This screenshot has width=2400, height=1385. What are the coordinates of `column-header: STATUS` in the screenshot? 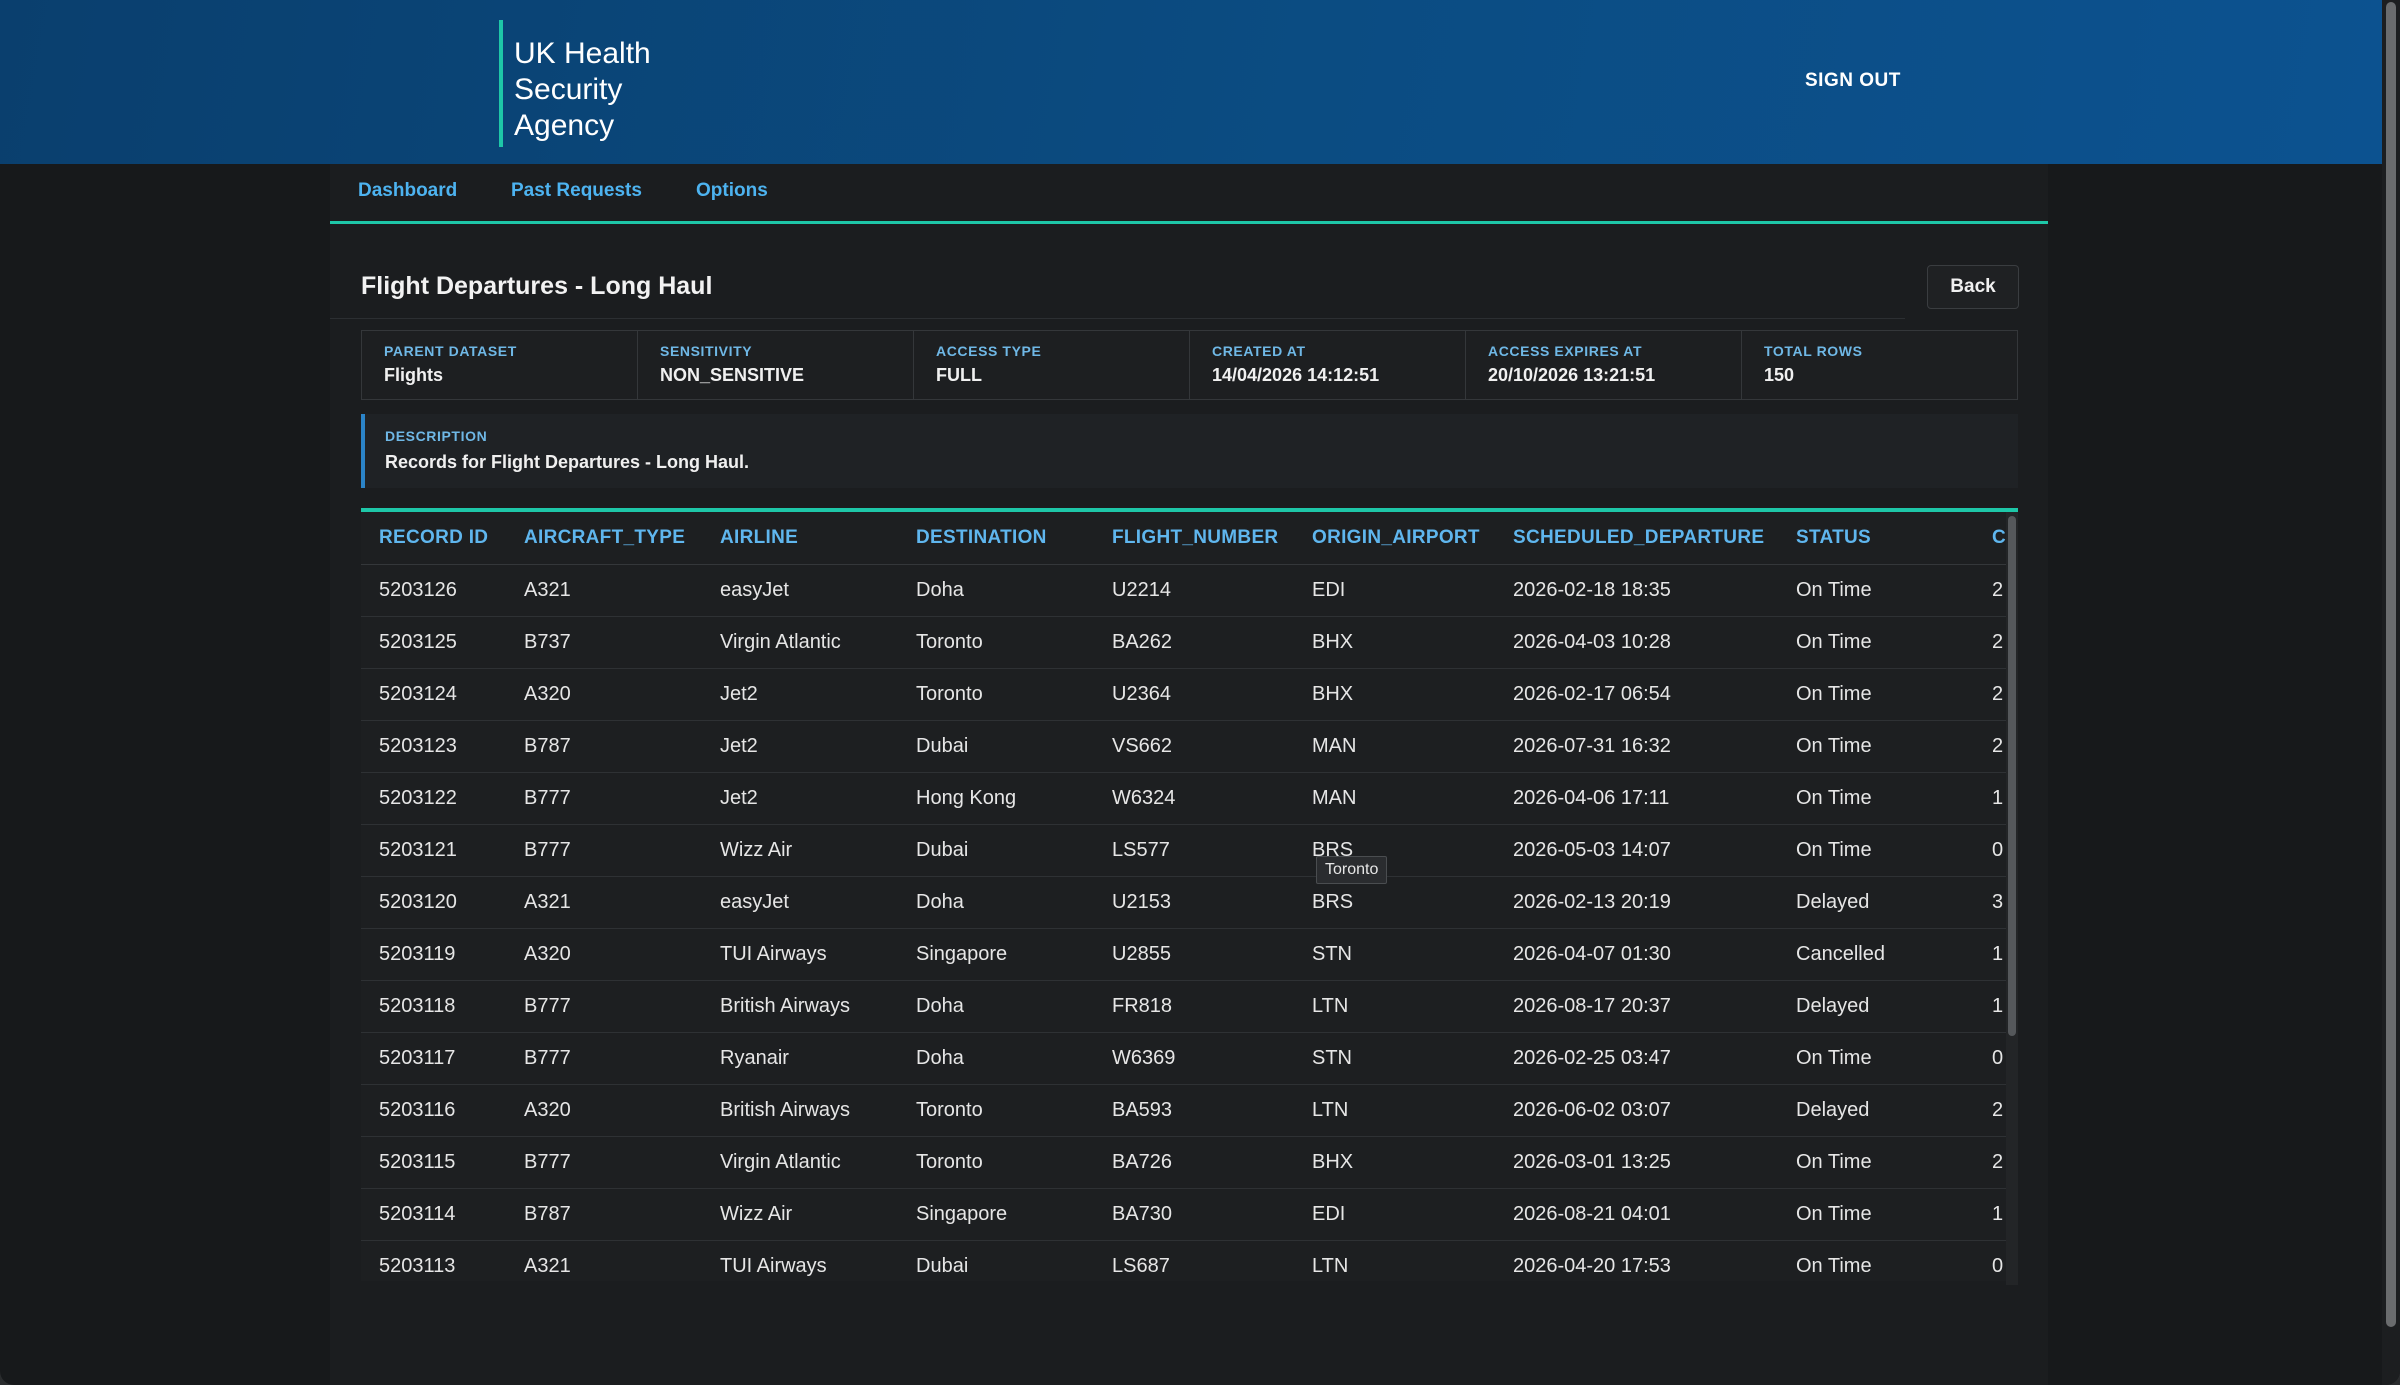 It's located at (1876, 538).